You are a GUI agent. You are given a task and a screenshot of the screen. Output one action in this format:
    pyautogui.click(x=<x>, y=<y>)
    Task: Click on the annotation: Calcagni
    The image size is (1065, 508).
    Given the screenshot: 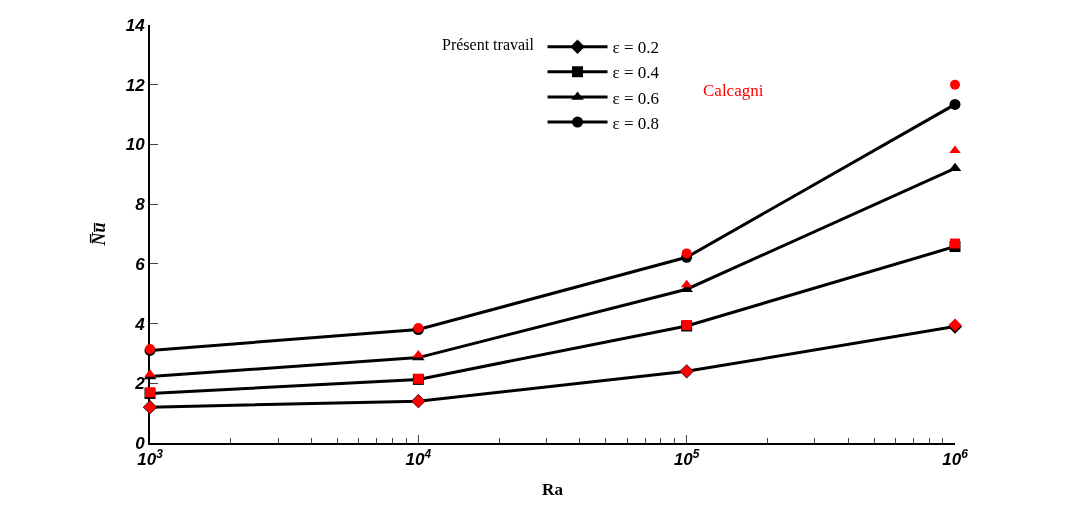 What is the action you would take?
    pyautogui.click(x=733, y=90)
    